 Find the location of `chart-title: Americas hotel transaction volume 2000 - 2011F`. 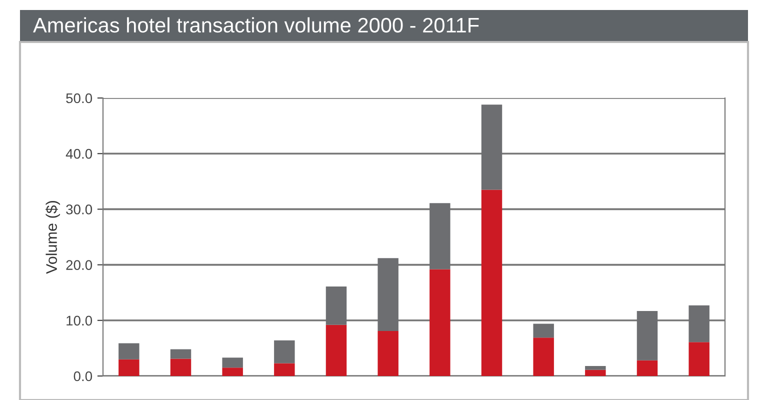

chart-title: Americas hotel transaction volume 2000 - 2011F is located at coordinates (256, 25).